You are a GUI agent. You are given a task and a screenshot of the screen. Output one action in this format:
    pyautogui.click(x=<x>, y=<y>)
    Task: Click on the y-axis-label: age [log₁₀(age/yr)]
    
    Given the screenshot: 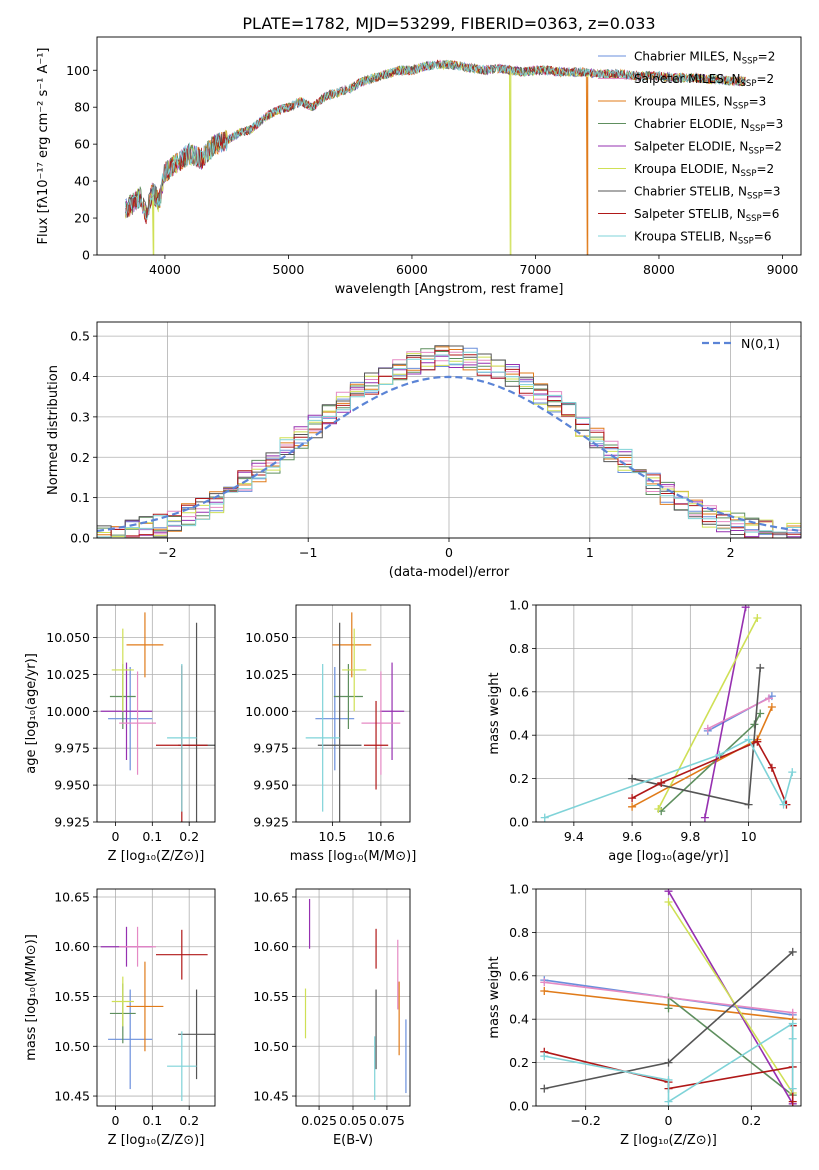 What is the action you would take?
    pyautogui.click(x=31, y=713)
    